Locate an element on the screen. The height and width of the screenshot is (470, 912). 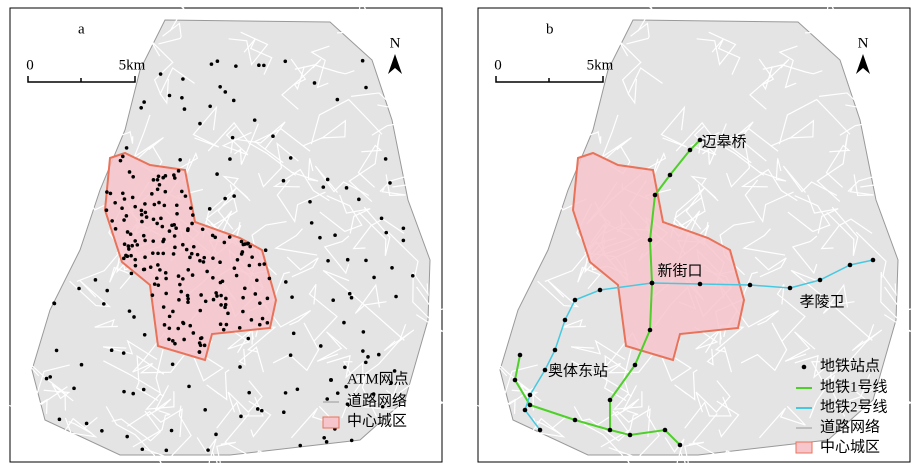
panel-label: b is located at coordinates (550, 29).